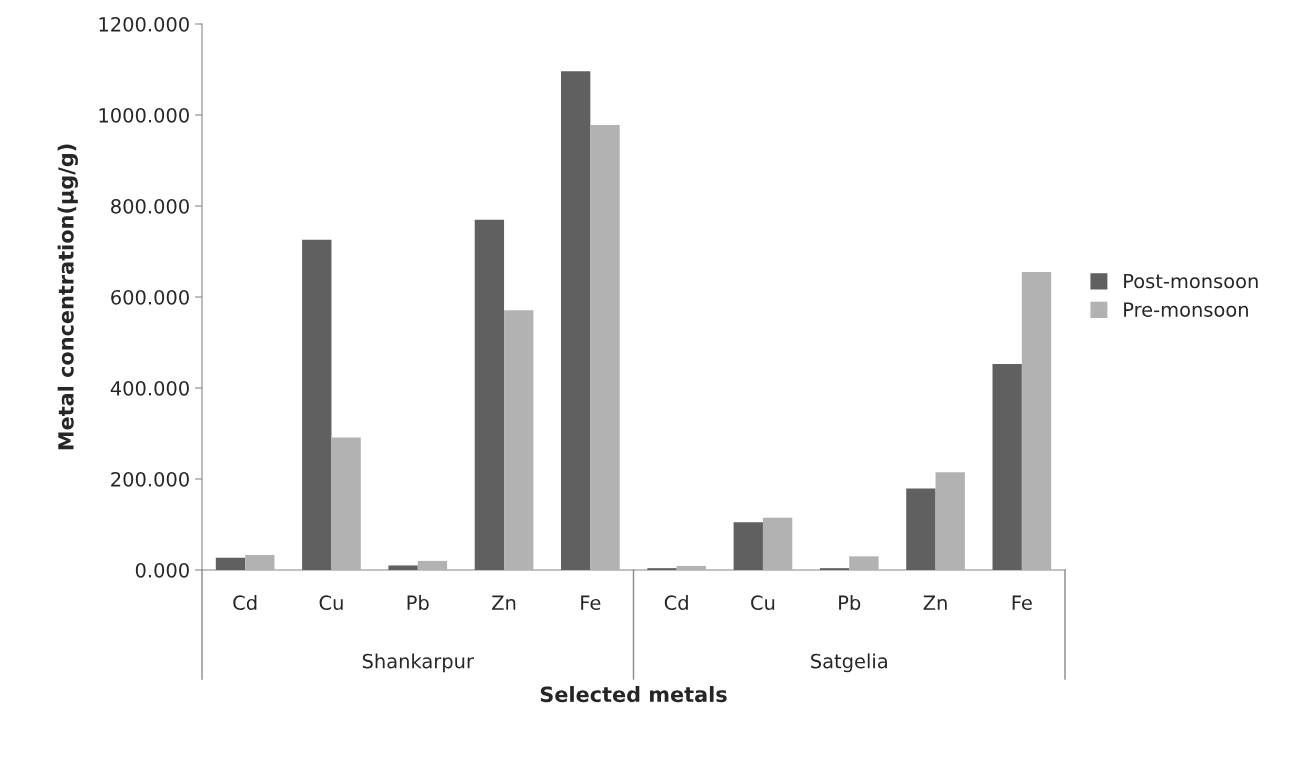 The image size is (1311, 778). I want to click on y-tick-label: 1000.000, so click(144, 115).